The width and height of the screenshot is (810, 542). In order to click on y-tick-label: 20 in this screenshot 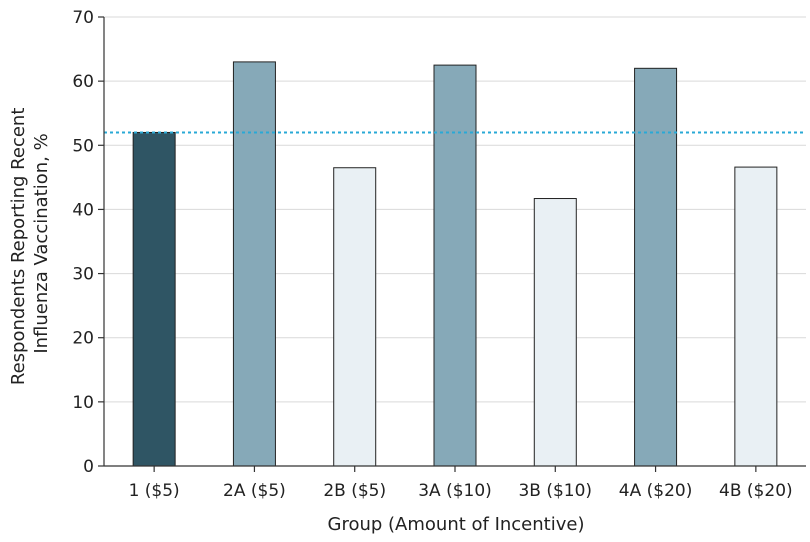, I will do `click(83, 339)`.